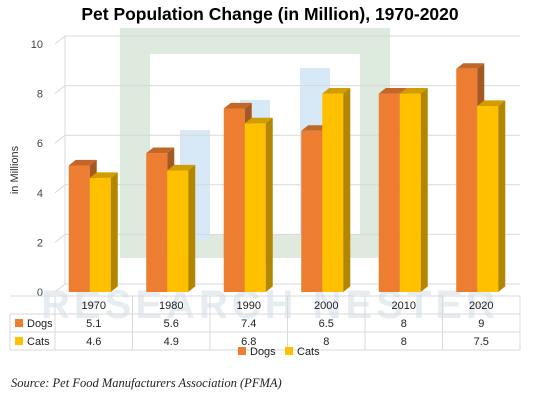  Describe the element at coordinates (481, 306) in the screenshot. I see `x-tick-label: 2020` at that location.